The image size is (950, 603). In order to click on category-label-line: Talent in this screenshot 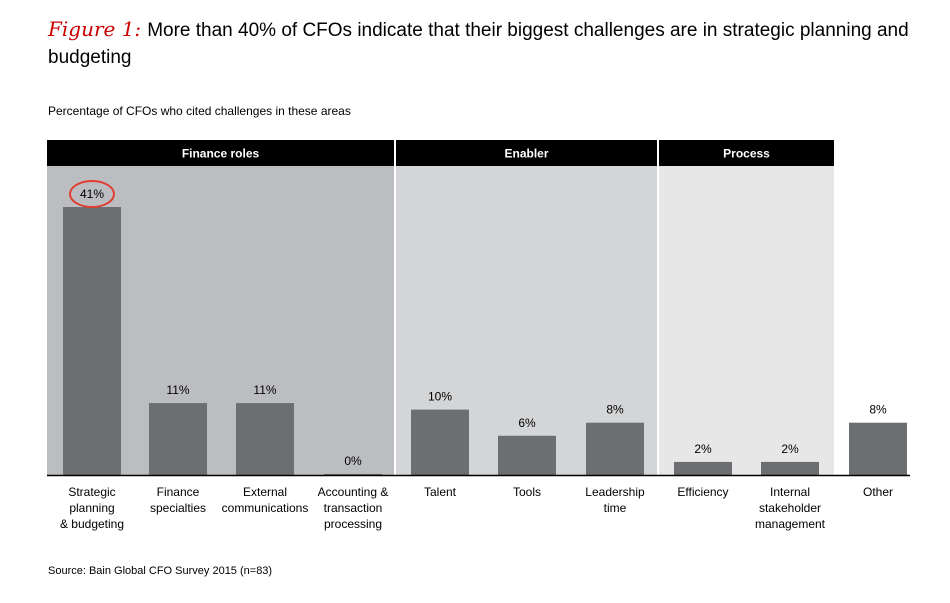, I will do `click(440, 492)`.